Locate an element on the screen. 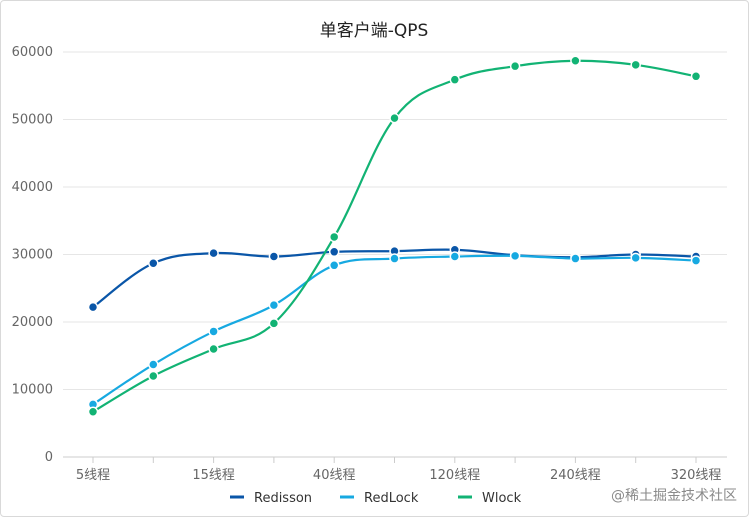 This screenshot has width=749, height=517. x-tick-label: 40线程 is located at coordinates (334, 475).